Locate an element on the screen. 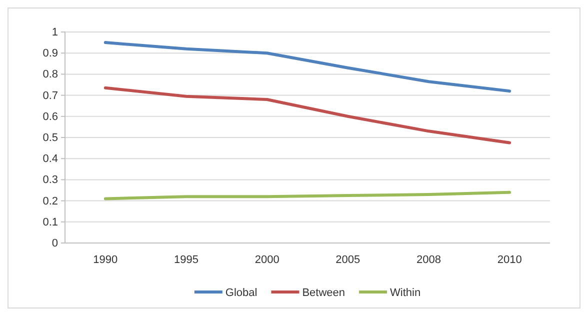 The width and height of the screenshot is (588, 316). y-tick-label: 0.6 is located at coordinates (50, 116).